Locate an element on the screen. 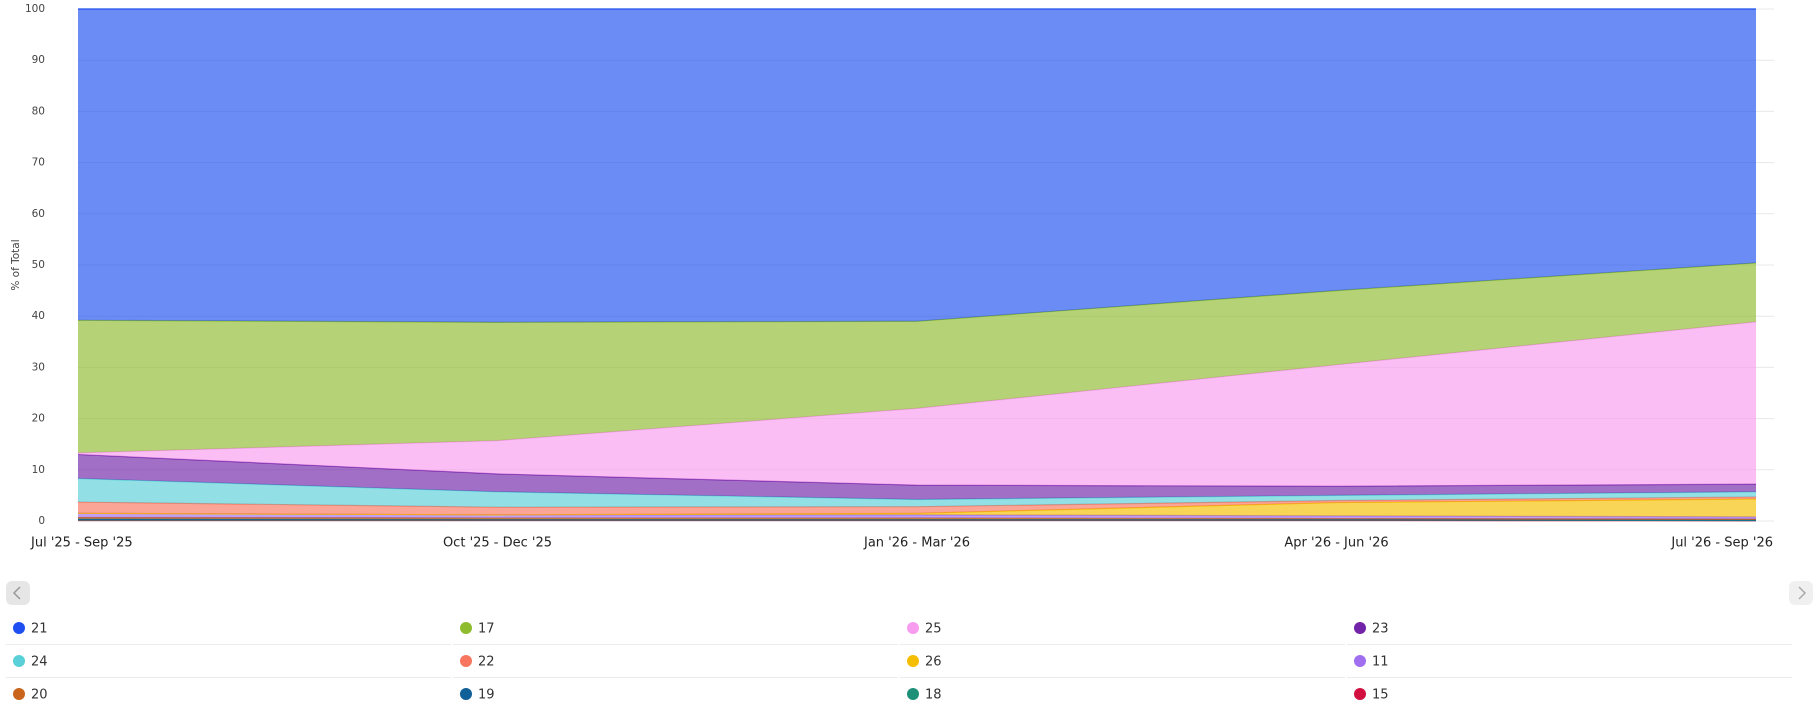 The width and height of the screenshot is (1817, 712). legend-item: 21 is located at coordinates (30, 629).